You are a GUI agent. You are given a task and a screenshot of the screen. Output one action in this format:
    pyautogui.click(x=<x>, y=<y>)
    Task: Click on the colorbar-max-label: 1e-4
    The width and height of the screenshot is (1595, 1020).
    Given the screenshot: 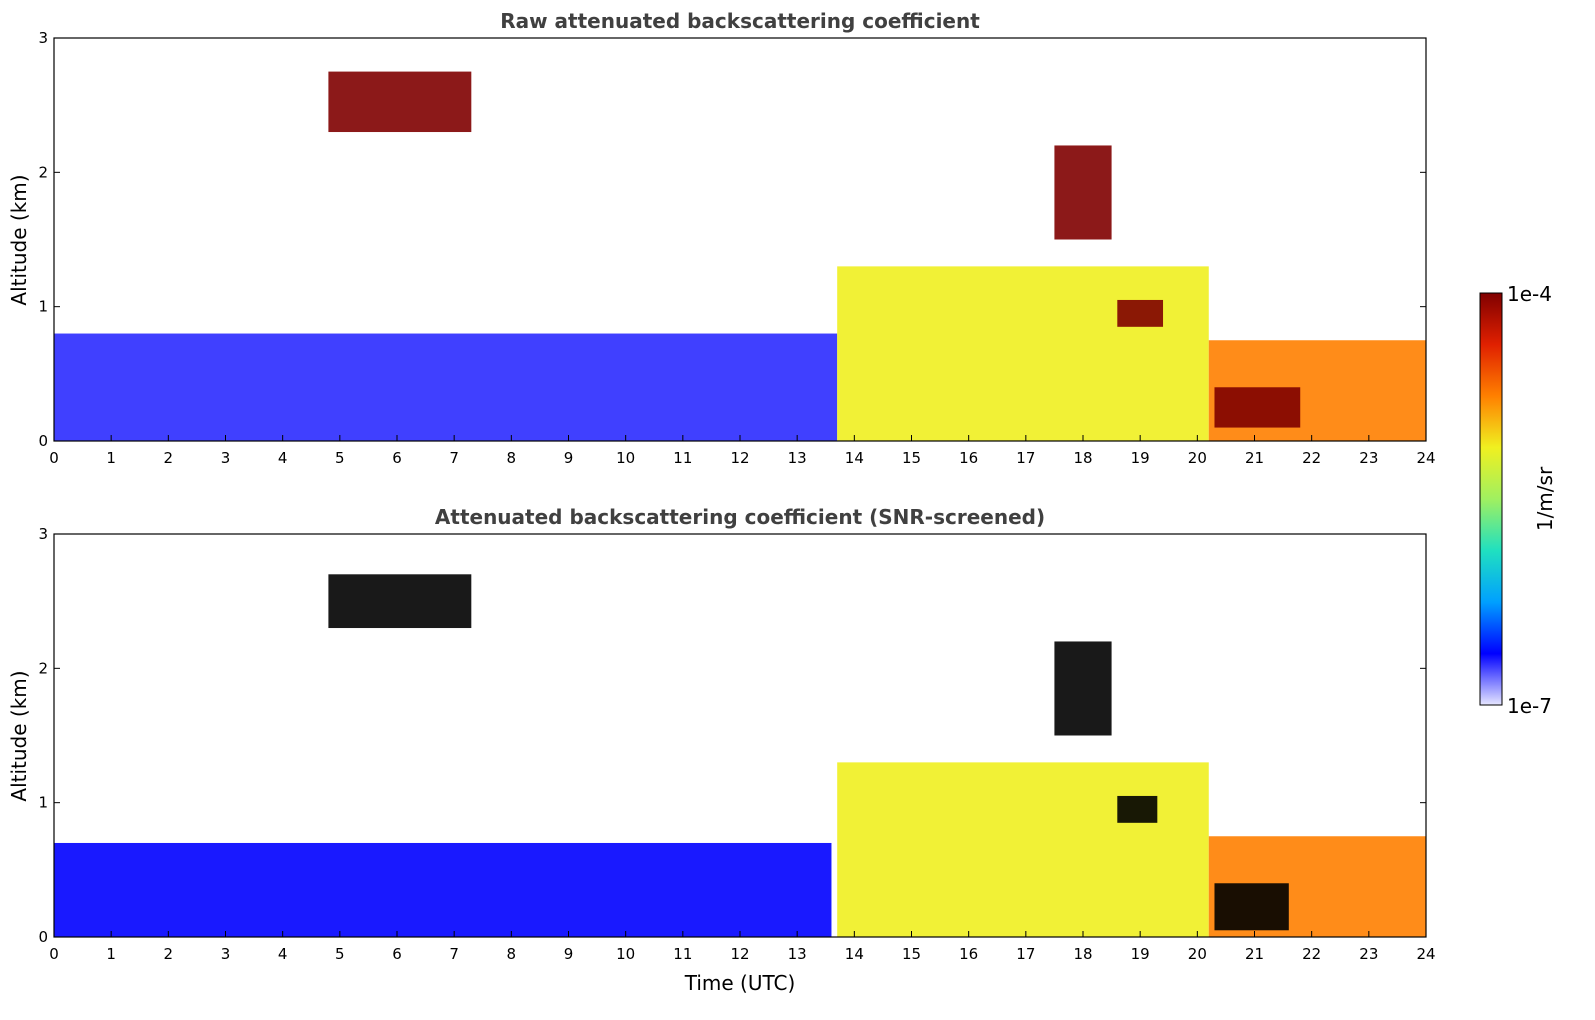 What is the action you would take?
    pyautogui.click(x=1529, y=294)
    